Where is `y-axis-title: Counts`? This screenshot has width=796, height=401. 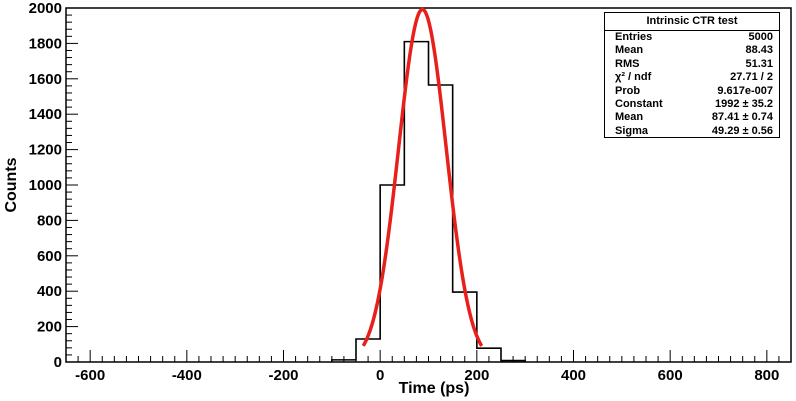
y-axis-title: Counts is located at coordinates (11, 184).